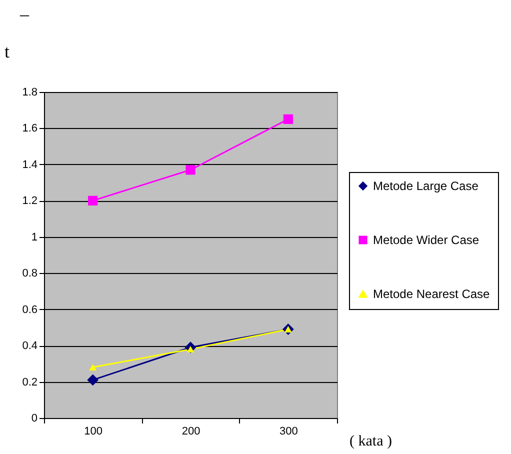  Describe the element at coordinates (30, 164) in the screenshot. I see `y-tick-label: 1.4` at that location.